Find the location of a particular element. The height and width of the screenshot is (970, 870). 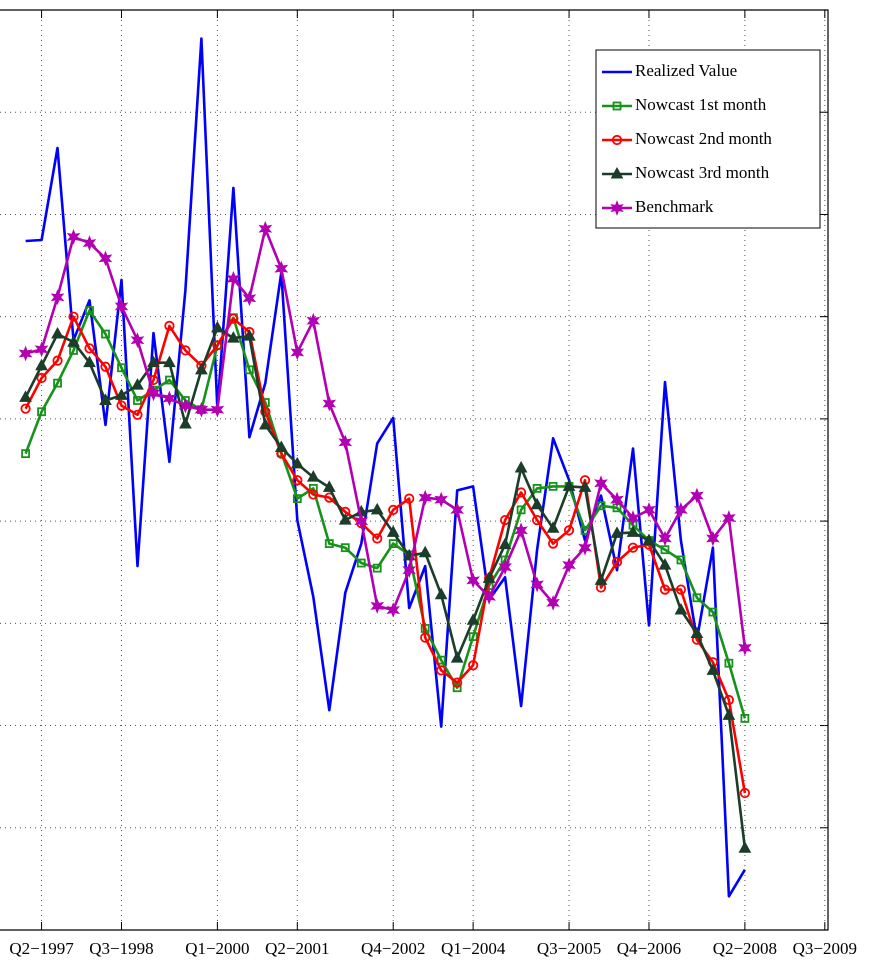

legend-label: Nowcast 2nd month is located at coordinates (703, 138).